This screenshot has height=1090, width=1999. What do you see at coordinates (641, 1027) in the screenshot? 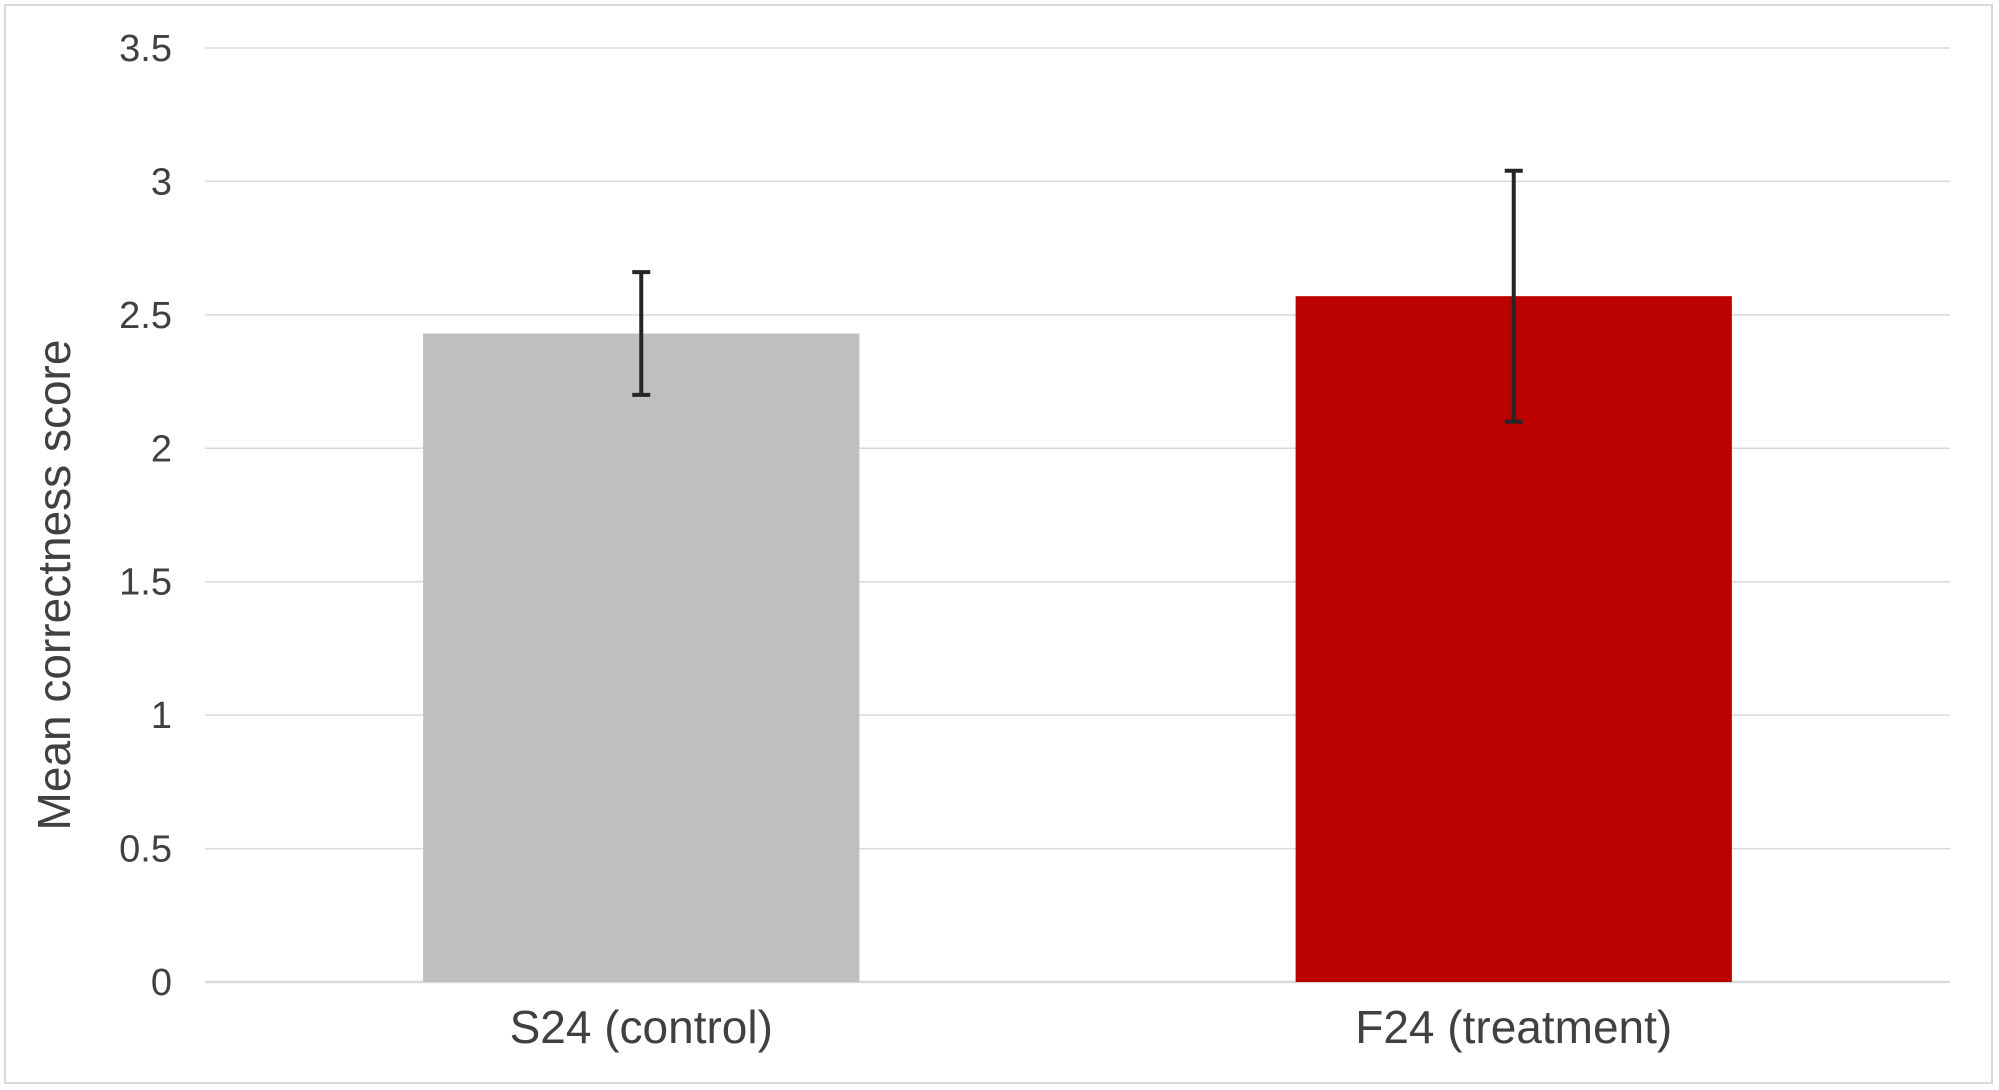
I see `x-category-label: S24 (control)` at bounding box center [641, 1027].